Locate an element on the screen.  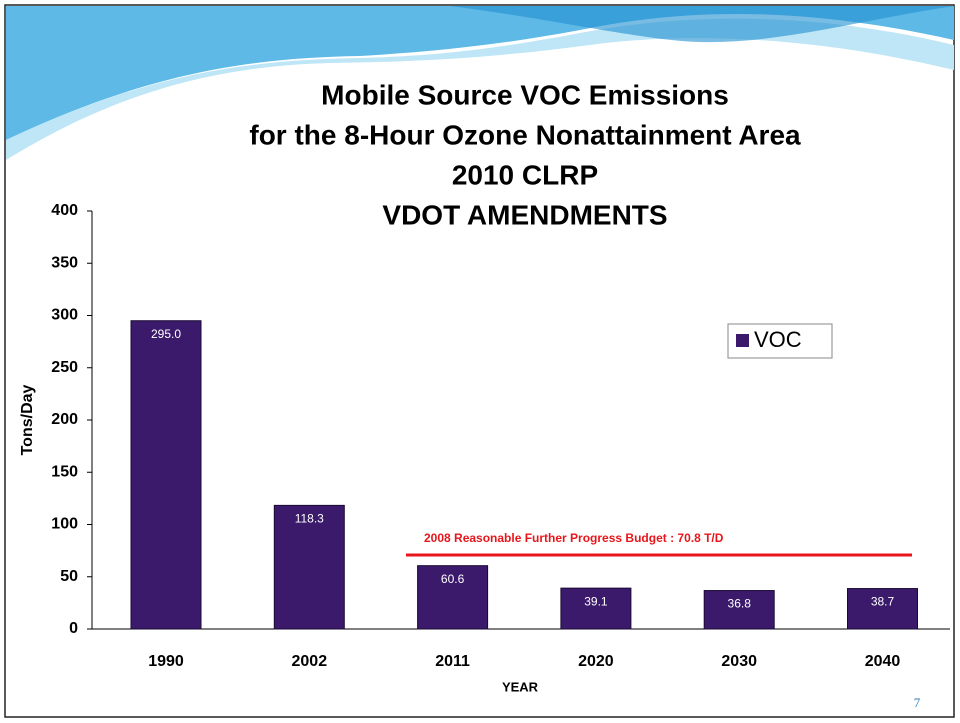
chart-title: VDOT AMENDMENTS is located at coordinates (524, 214).